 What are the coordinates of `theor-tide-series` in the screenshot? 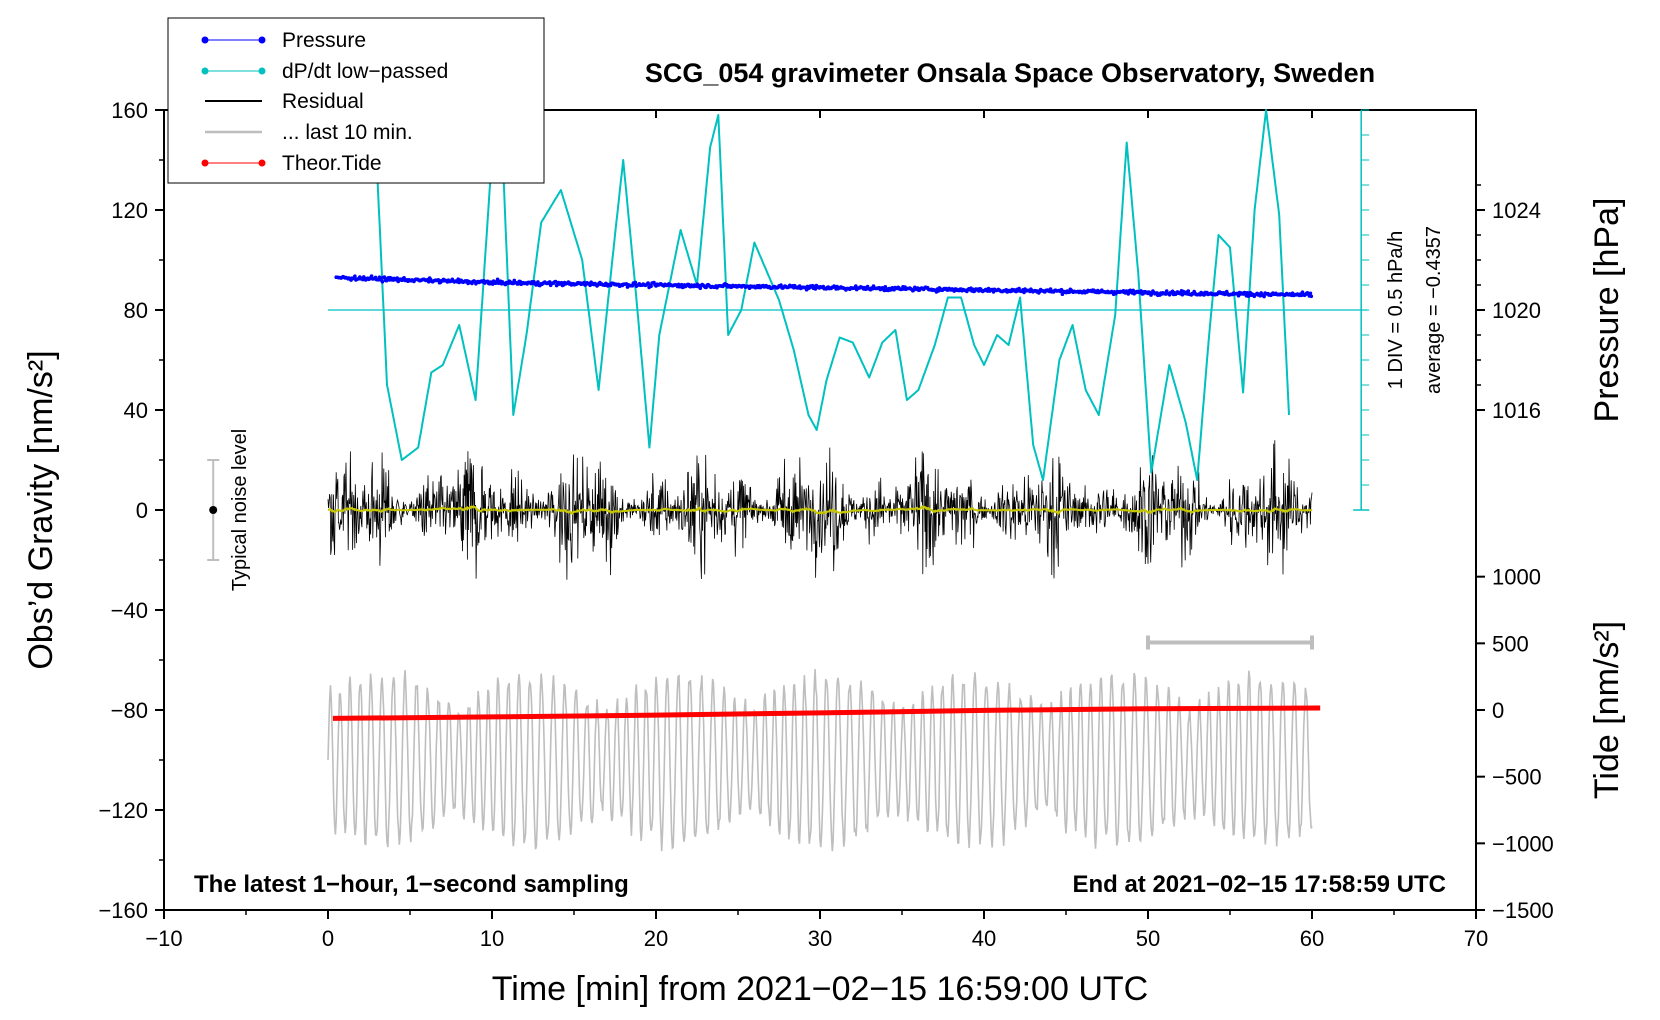 It's located at (826, 713).